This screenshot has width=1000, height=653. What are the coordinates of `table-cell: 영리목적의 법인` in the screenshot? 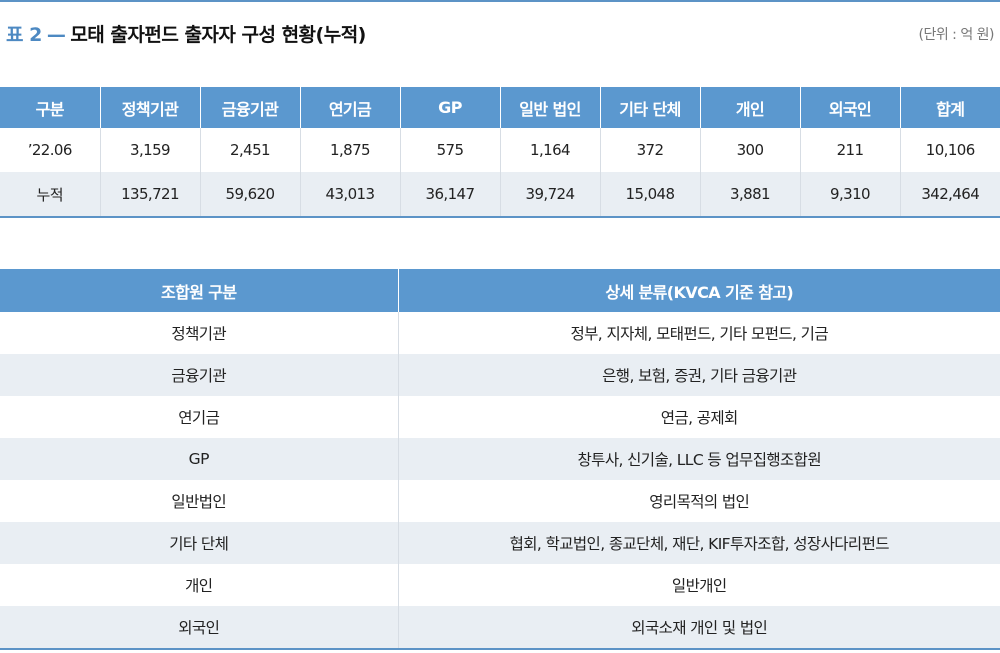 It's located at (698, 501).